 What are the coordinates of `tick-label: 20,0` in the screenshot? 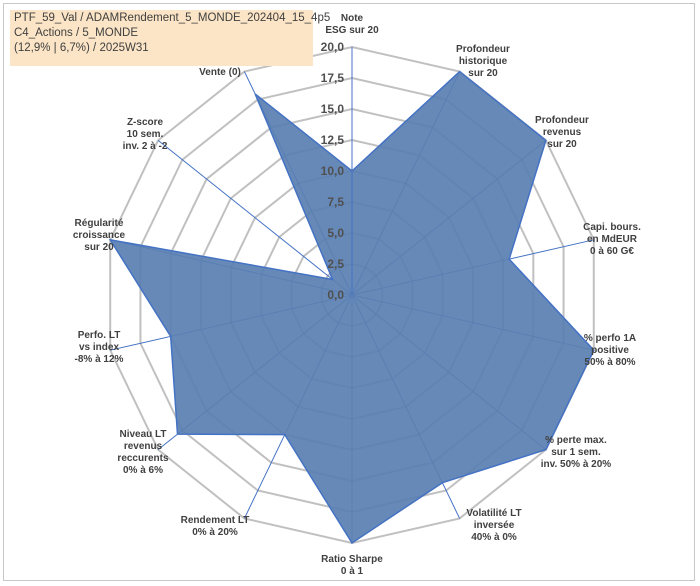 It's located at (333, 47).